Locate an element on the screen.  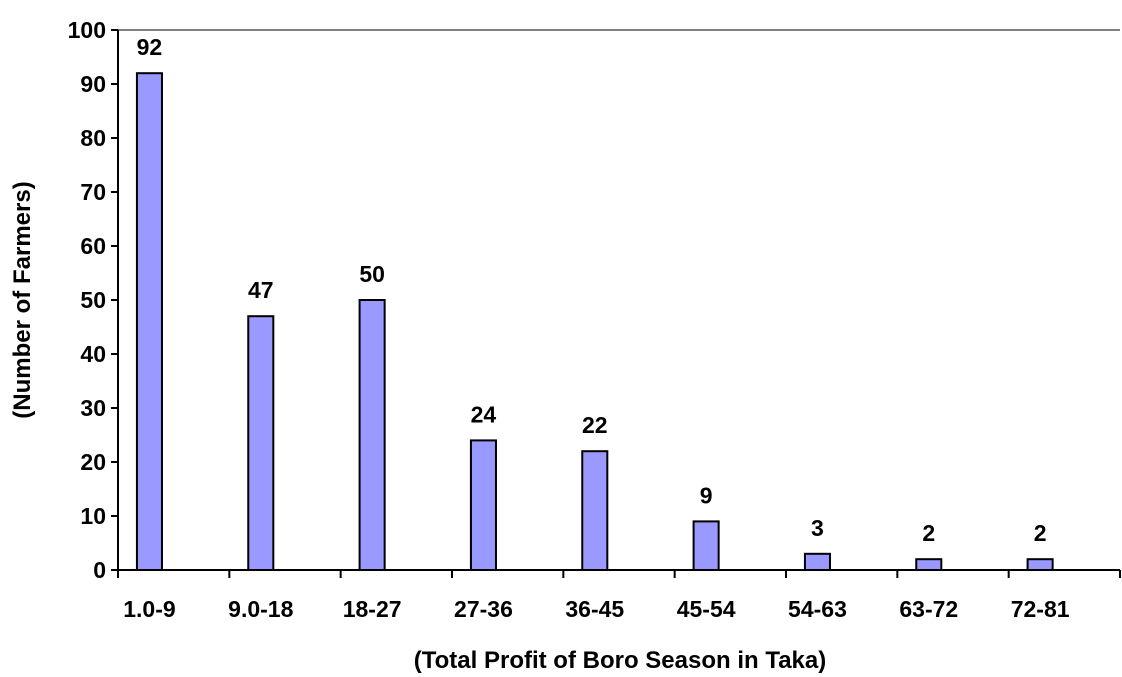
y-axis-ticks: 0 10 20 30 40 50 60 70 80 90 100 is located at coordinates (93, 300).